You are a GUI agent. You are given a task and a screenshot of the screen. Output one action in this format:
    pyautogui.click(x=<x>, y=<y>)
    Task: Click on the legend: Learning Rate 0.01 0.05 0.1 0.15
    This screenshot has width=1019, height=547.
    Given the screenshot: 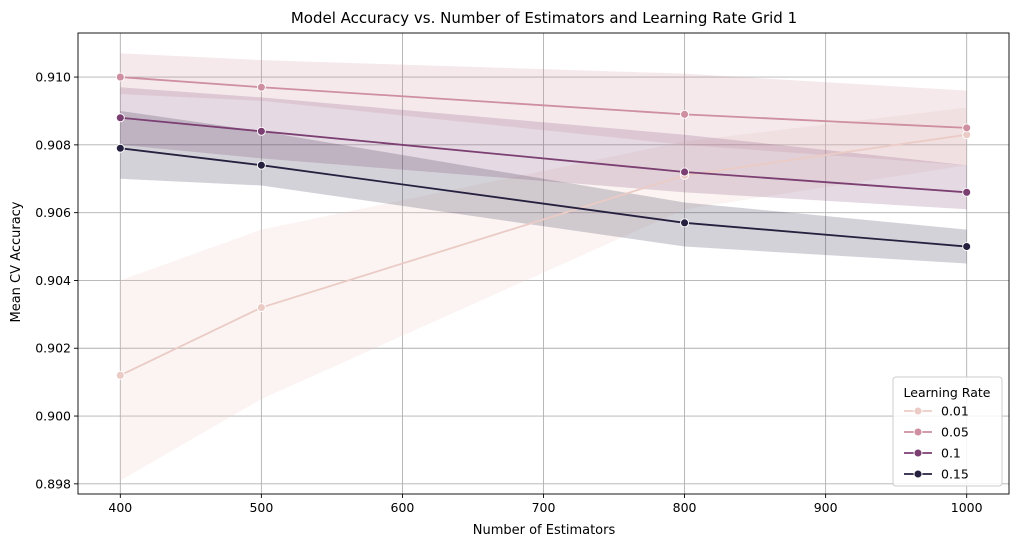 What is the action you would take?
    pyautogui.click(x=947, y=431)
    